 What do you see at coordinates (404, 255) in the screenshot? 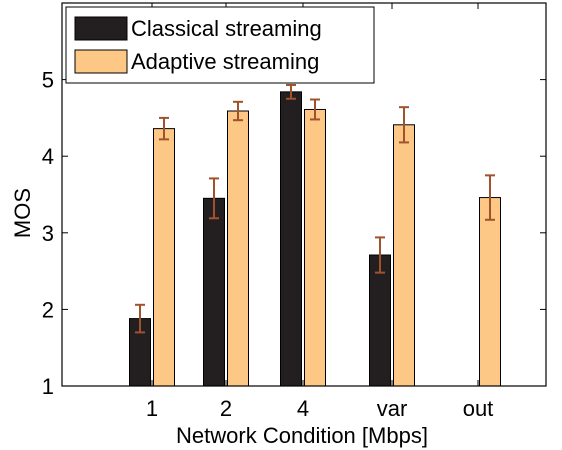
I see `bar-adaptive-var` at bounding box center [404, 255].